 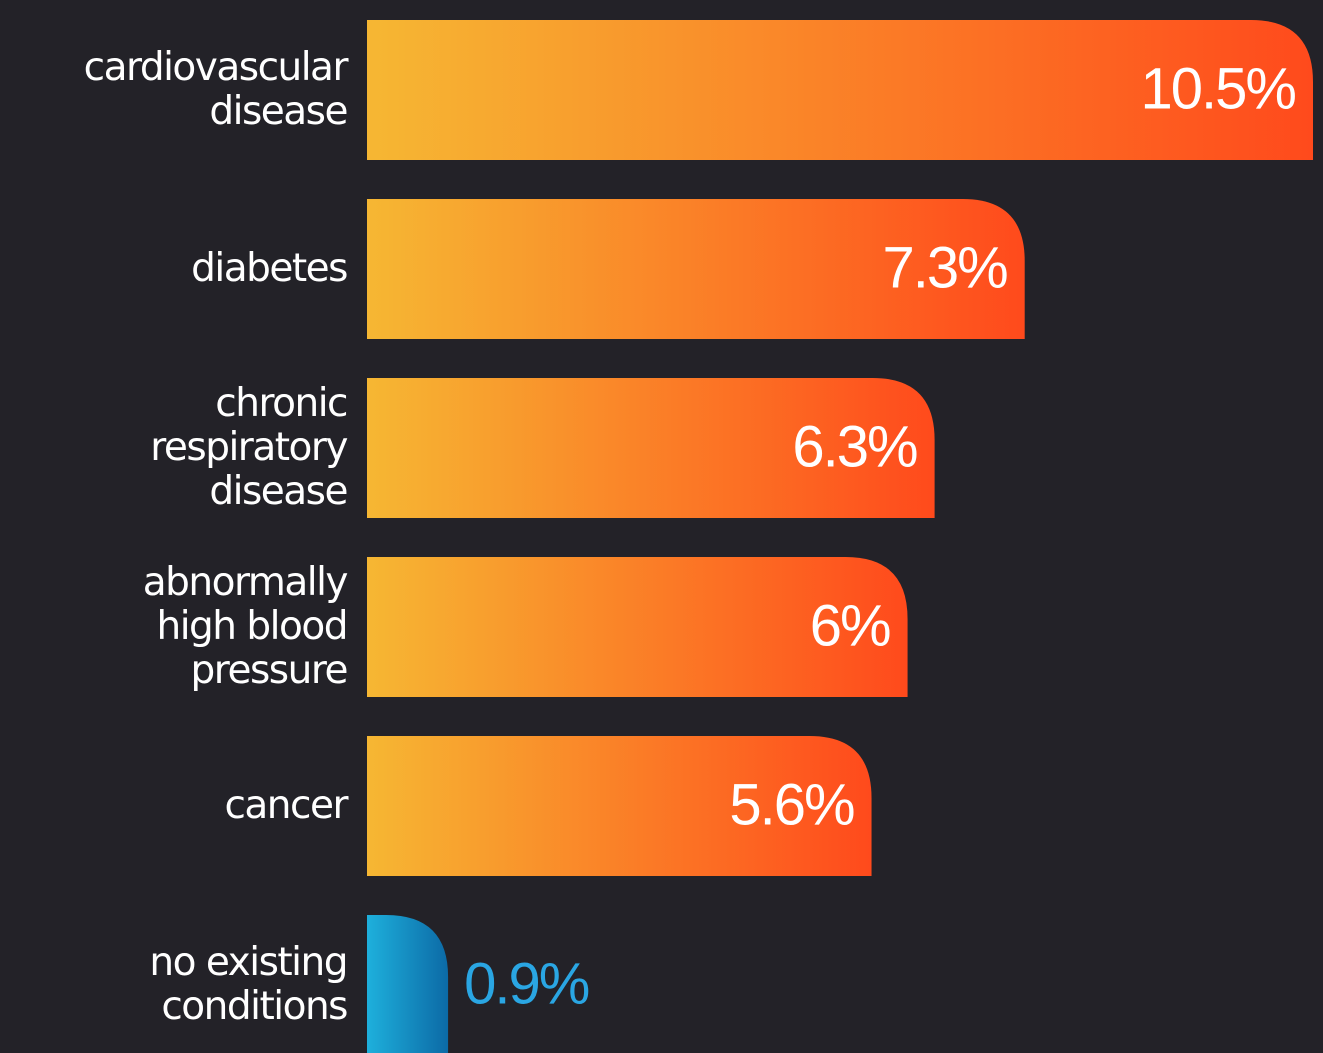 I want to click on value-label: 10.5%, so click(x=1218, y=88).